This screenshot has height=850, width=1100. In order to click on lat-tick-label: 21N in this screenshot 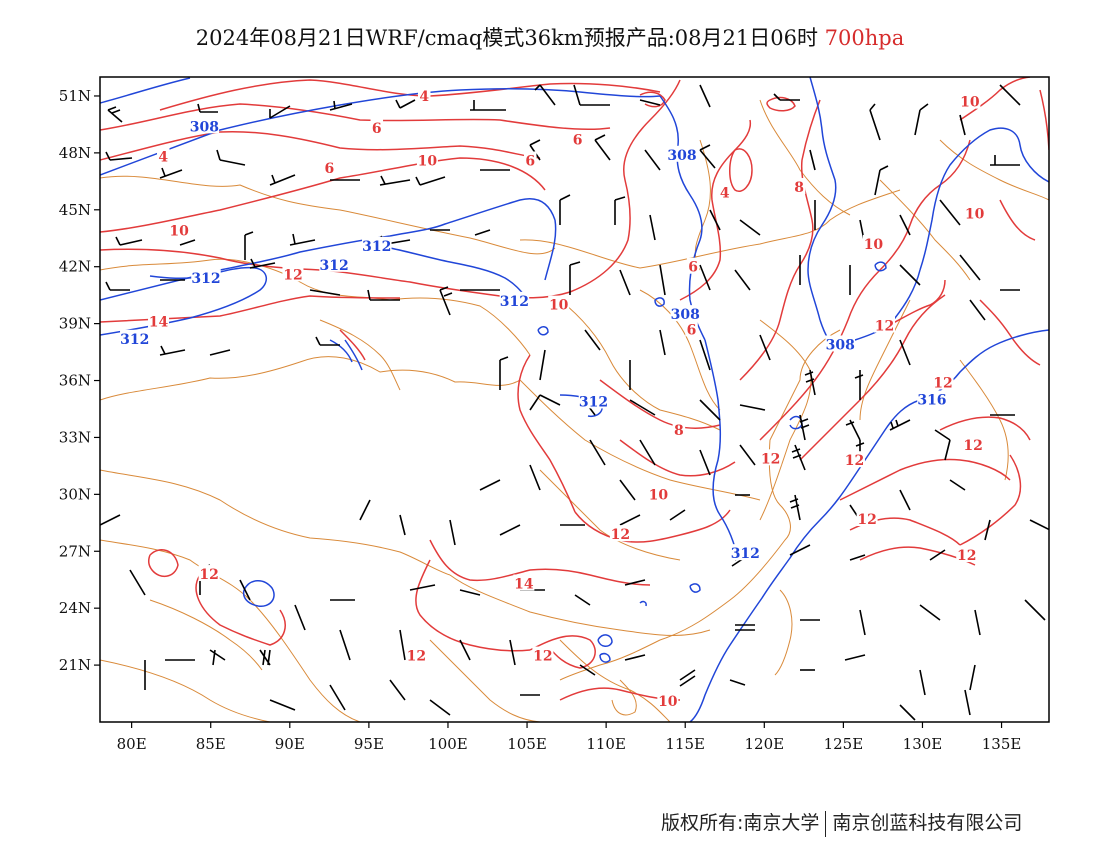, I will do `click(75, 665)`.